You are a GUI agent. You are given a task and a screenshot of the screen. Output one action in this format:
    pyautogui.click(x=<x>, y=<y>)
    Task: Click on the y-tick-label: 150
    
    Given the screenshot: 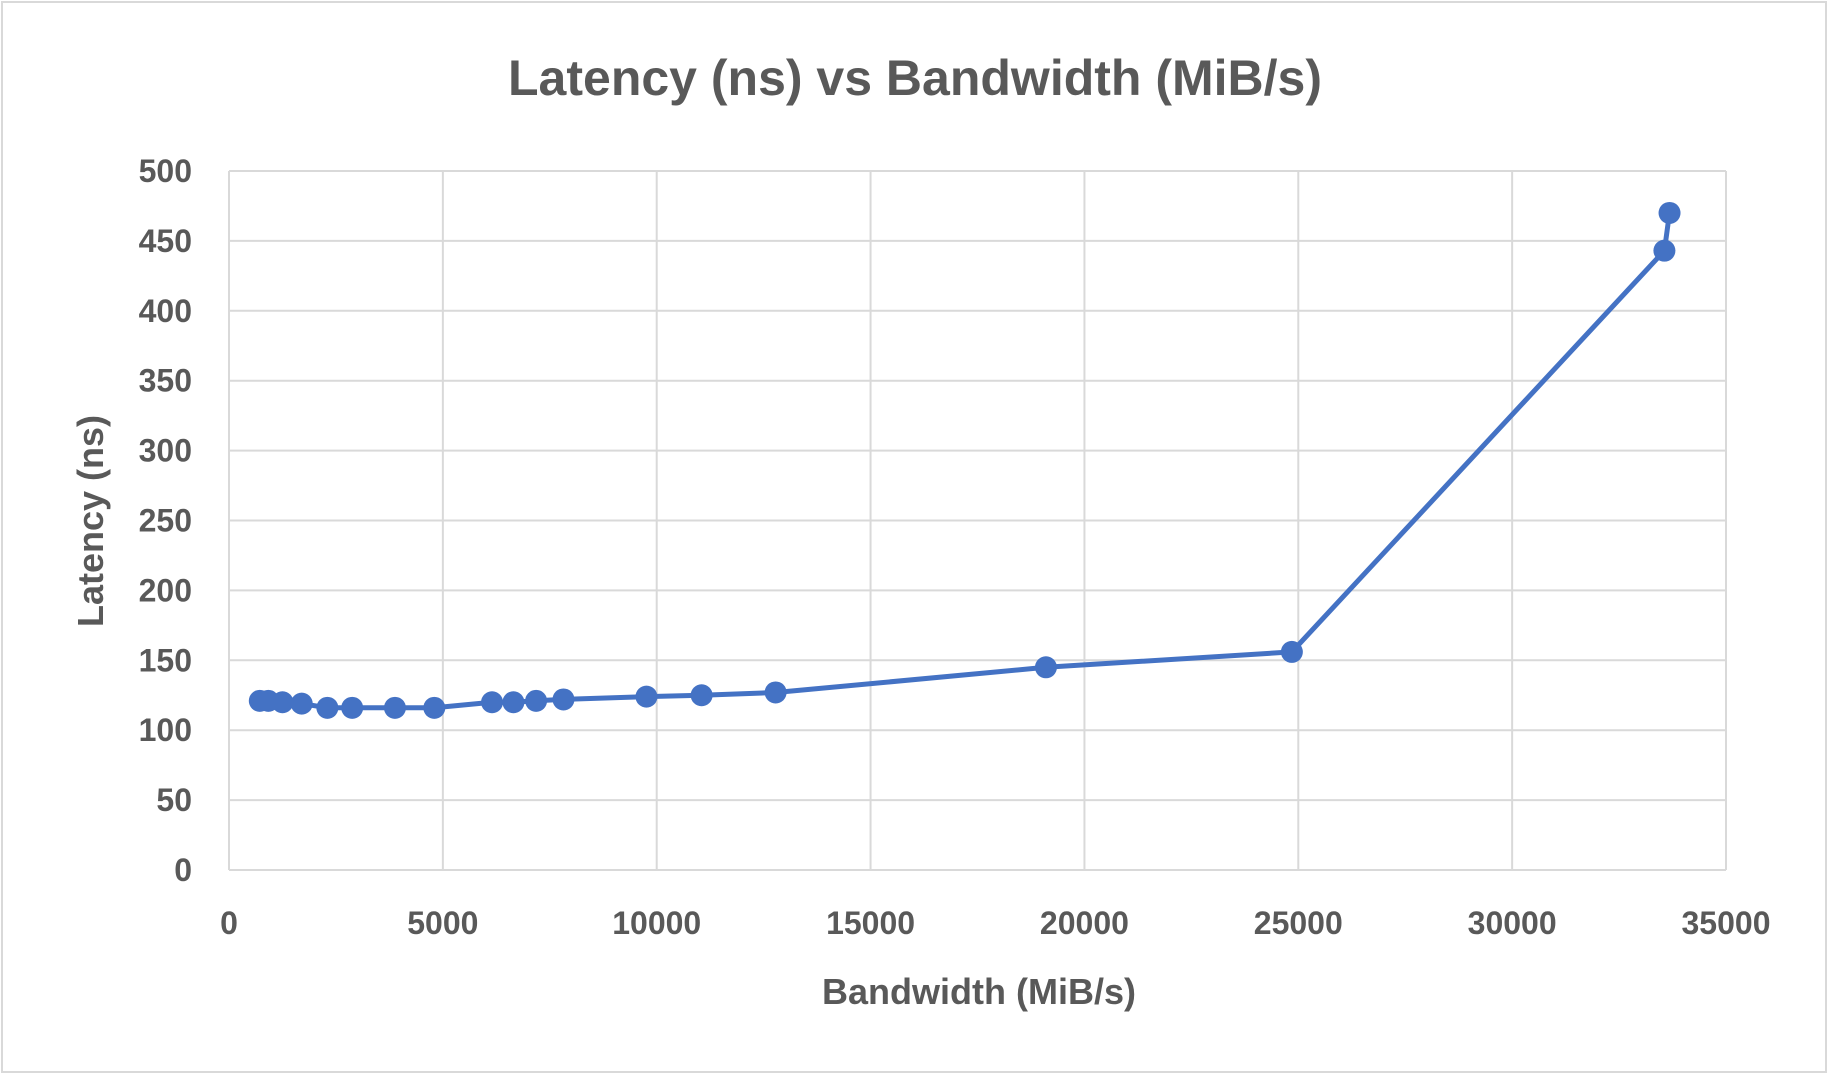 What is the action you would take?
    pyautogui.click(x=165, y=660)
    